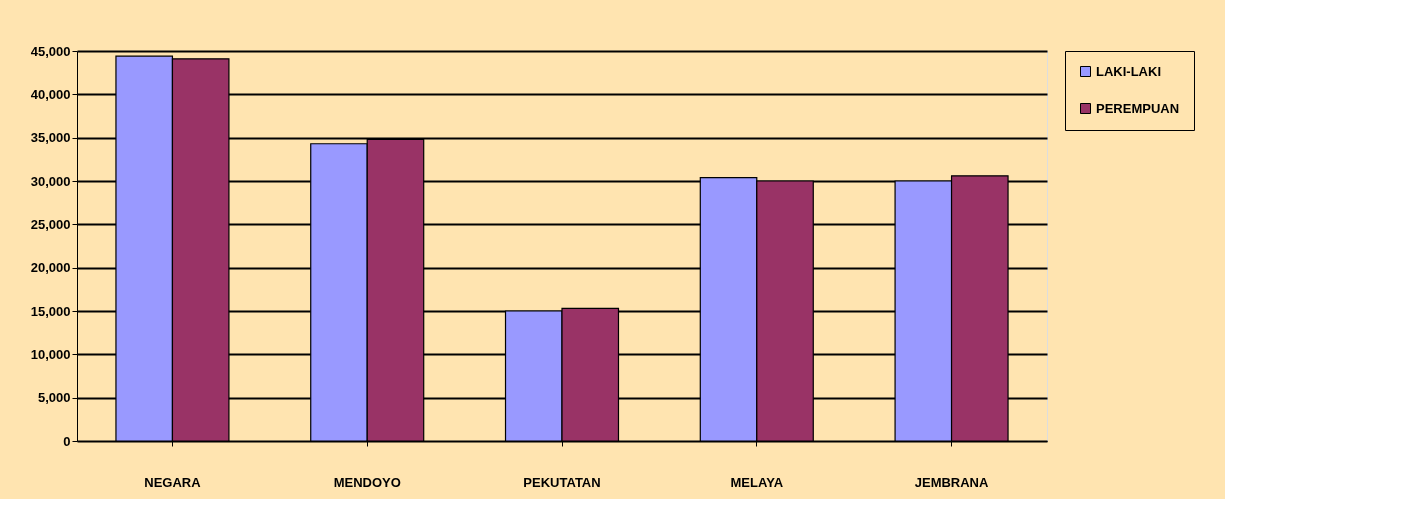  What do you see at coordinates (50, 138) in the screenshot?
I see `y-tick-label: 35,000` at bounding box center [50, 138].